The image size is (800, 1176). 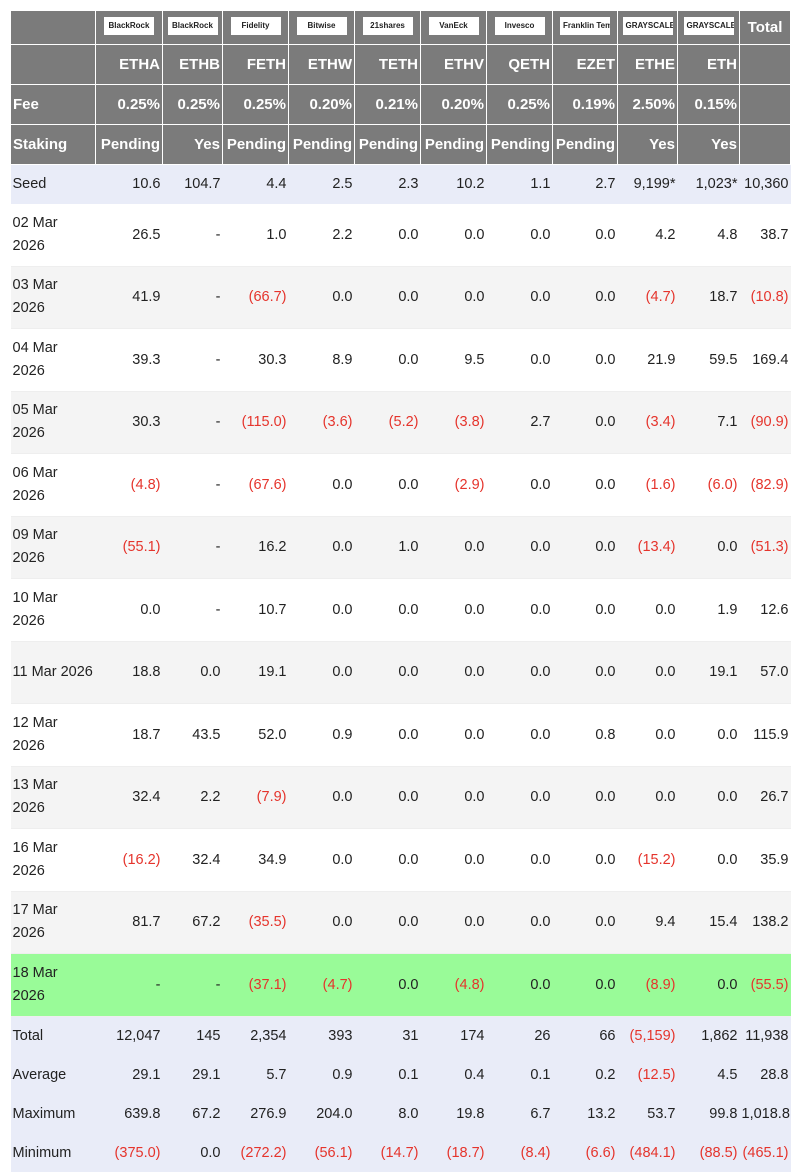 I want to click on issuer-logo-cell: Franklin Templeton, so click(x=585, y=27).